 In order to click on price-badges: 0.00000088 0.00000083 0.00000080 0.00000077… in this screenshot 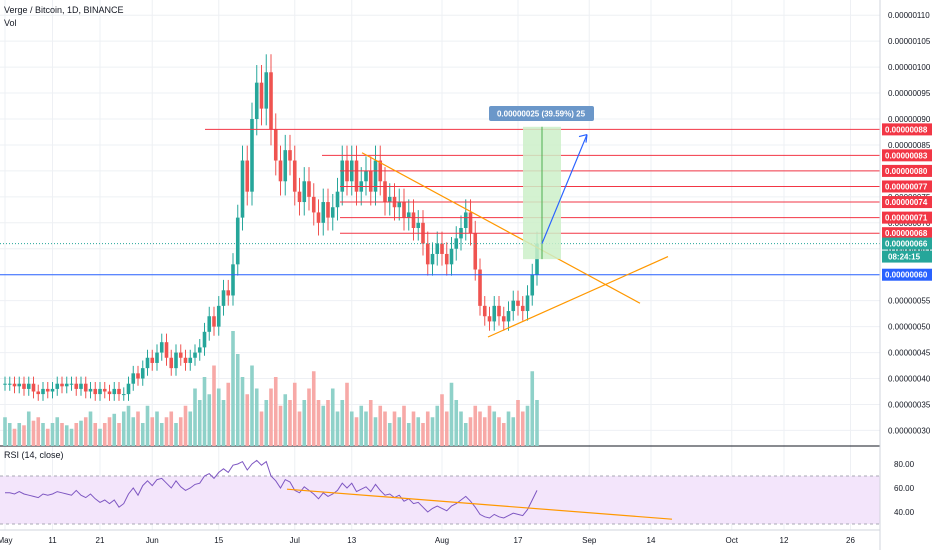, I will do `click(907, 202)`.